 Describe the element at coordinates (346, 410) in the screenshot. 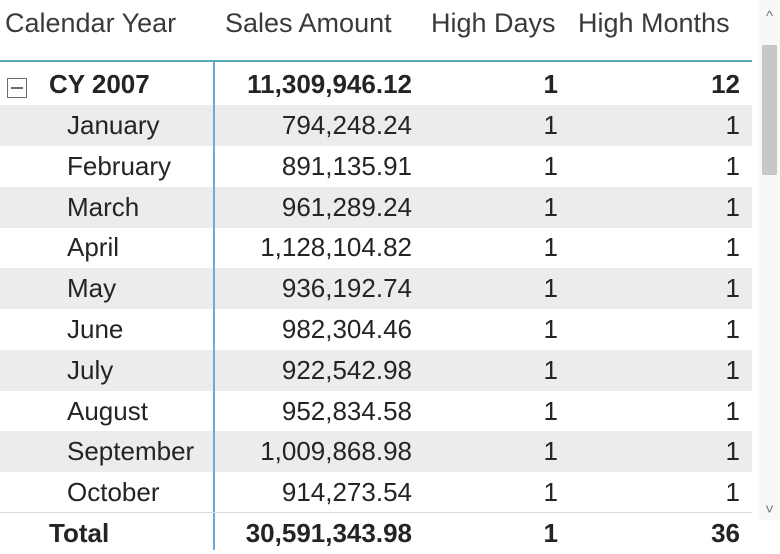

I see `month-sales: 952,834.58` at that location.